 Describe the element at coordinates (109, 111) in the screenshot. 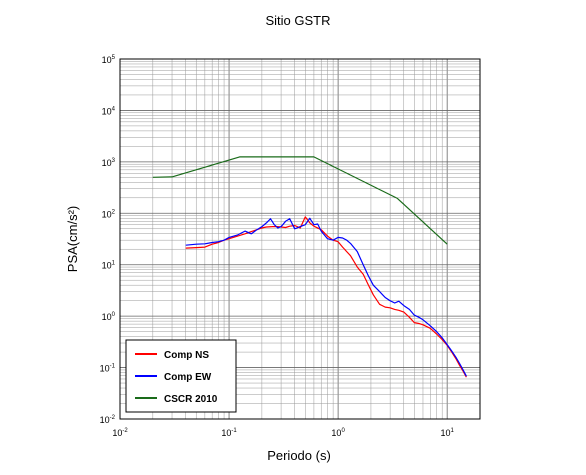

I see `y-tick-label: 104` at that location.